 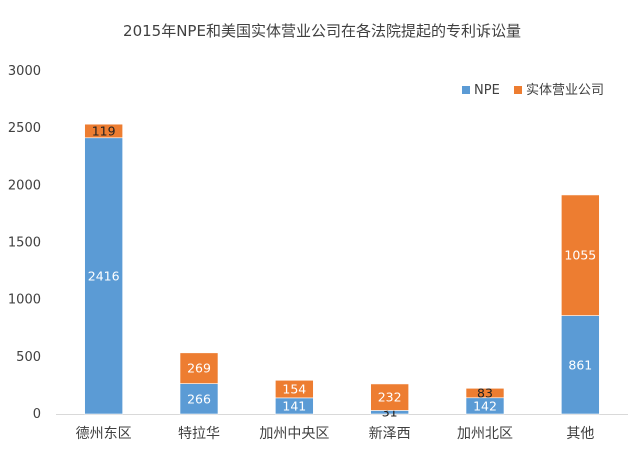 I want to click on y-tick-label: 2500, so click(x=24, y=128).